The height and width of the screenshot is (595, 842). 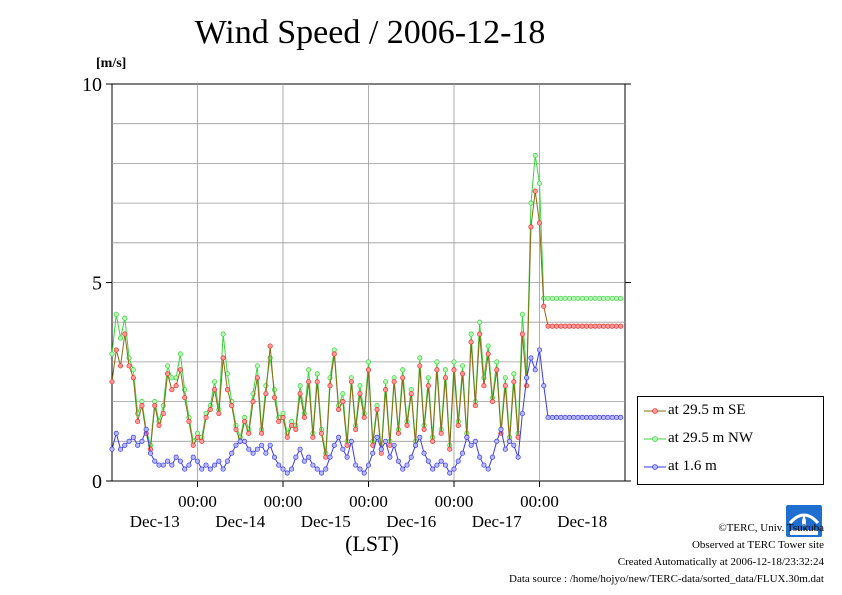 I want to click on x-date-label: Dec-15, so click(x=326, y=521).